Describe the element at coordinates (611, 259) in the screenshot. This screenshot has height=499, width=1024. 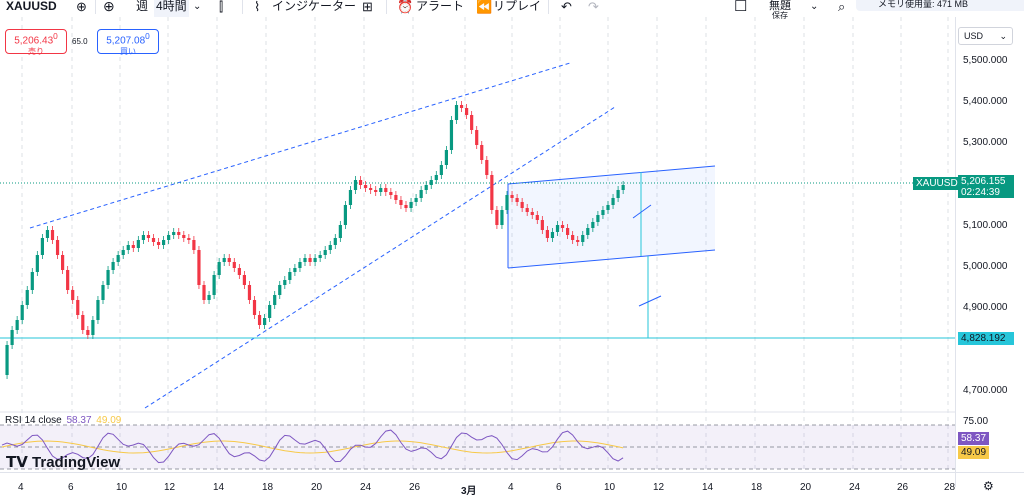
I see `channel-lower` at that location.